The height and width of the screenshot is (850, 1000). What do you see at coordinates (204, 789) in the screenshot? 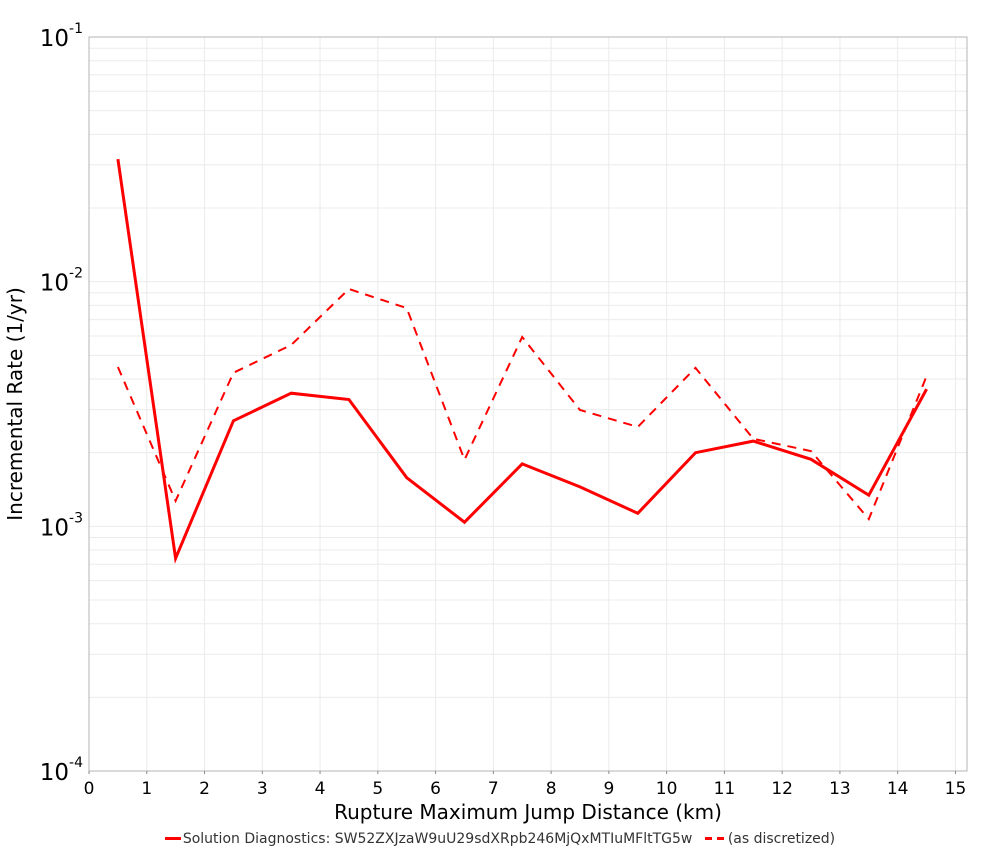
I see `x-tick-label: 2` at bounding box center [204, 789].